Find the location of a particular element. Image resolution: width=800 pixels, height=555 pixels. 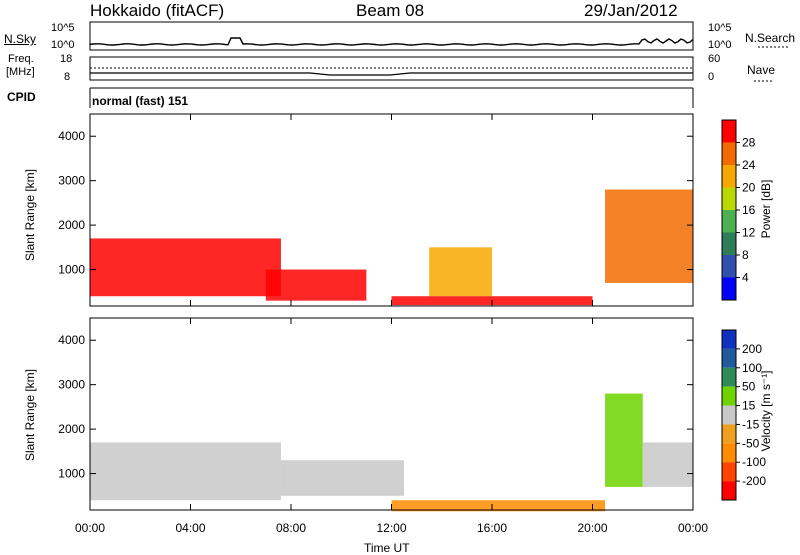

power-ytick-label-3: 4000 is located at coordinates (71, 136).